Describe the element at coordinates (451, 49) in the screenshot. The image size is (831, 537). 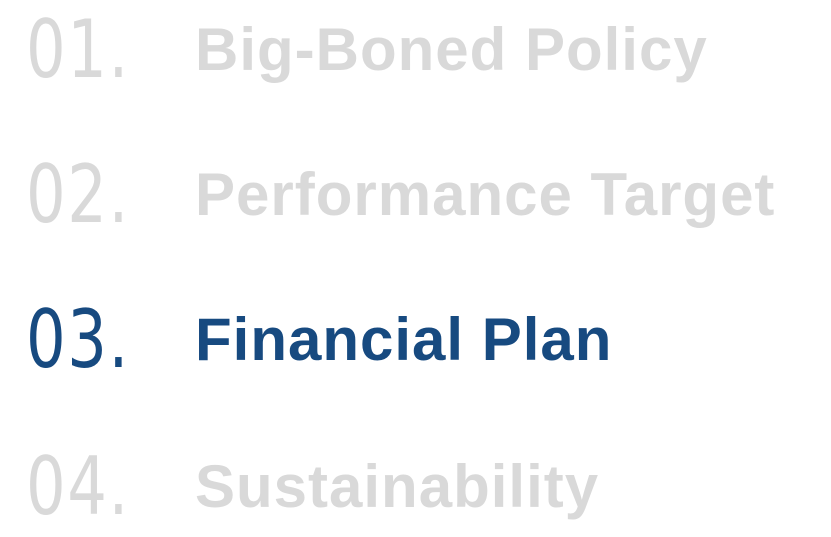
I see `item-label: Big-Boned Policy` at that location.